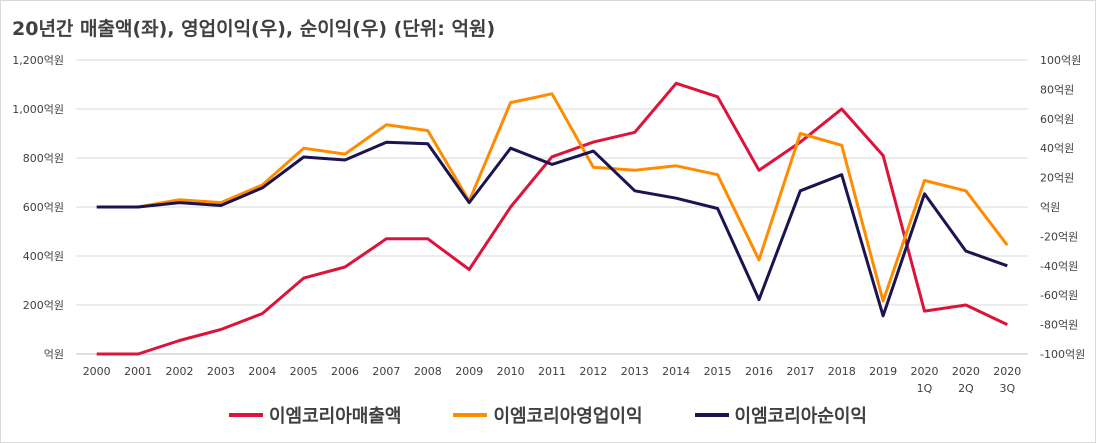 This screenshot has width=1096, height=443. I want to click on x-tick-label: 2001, so click(138, 371).